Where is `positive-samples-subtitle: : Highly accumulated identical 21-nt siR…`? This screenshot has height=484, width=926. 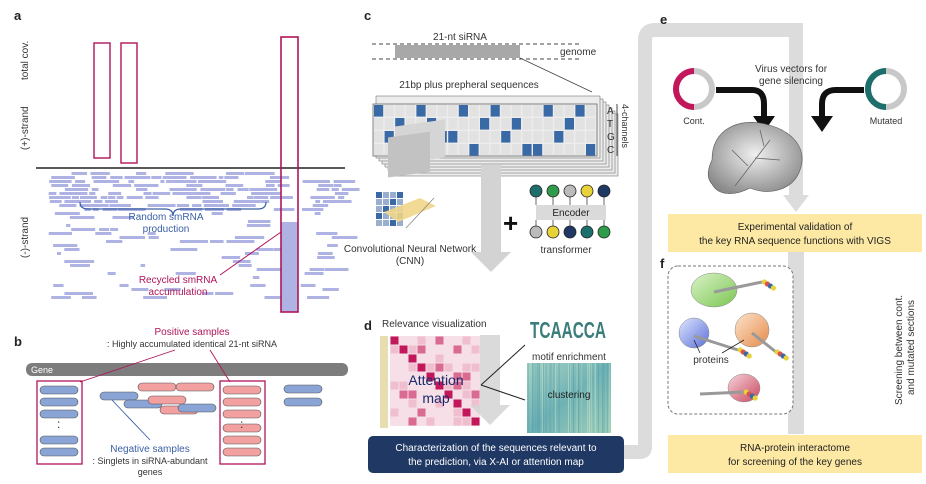 positive-samples-subtitle: : Highly accumulated identical 21-nt siR… is located at coordinates (192, 344).